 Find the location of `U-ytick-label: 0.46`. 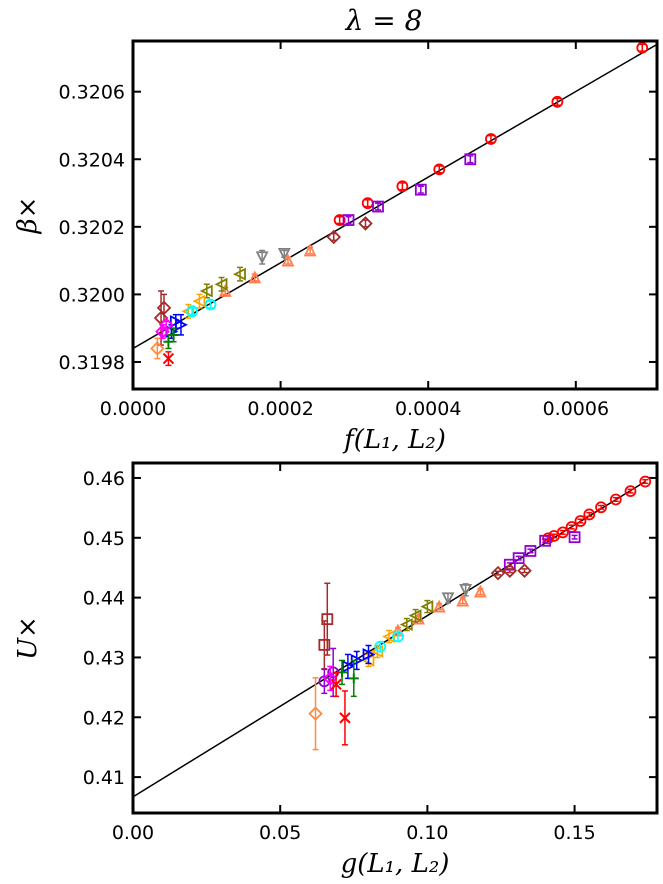

U-ytick-label: 0.46 is located at coordinates (104, 479).